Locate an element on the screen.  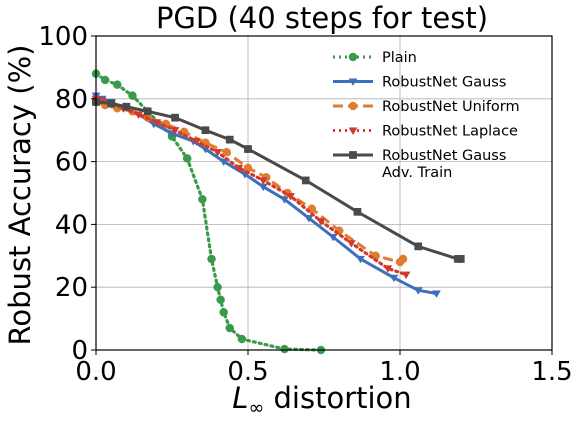
legend-item: RobustNet Gauss is located at coordinates (419, 83).